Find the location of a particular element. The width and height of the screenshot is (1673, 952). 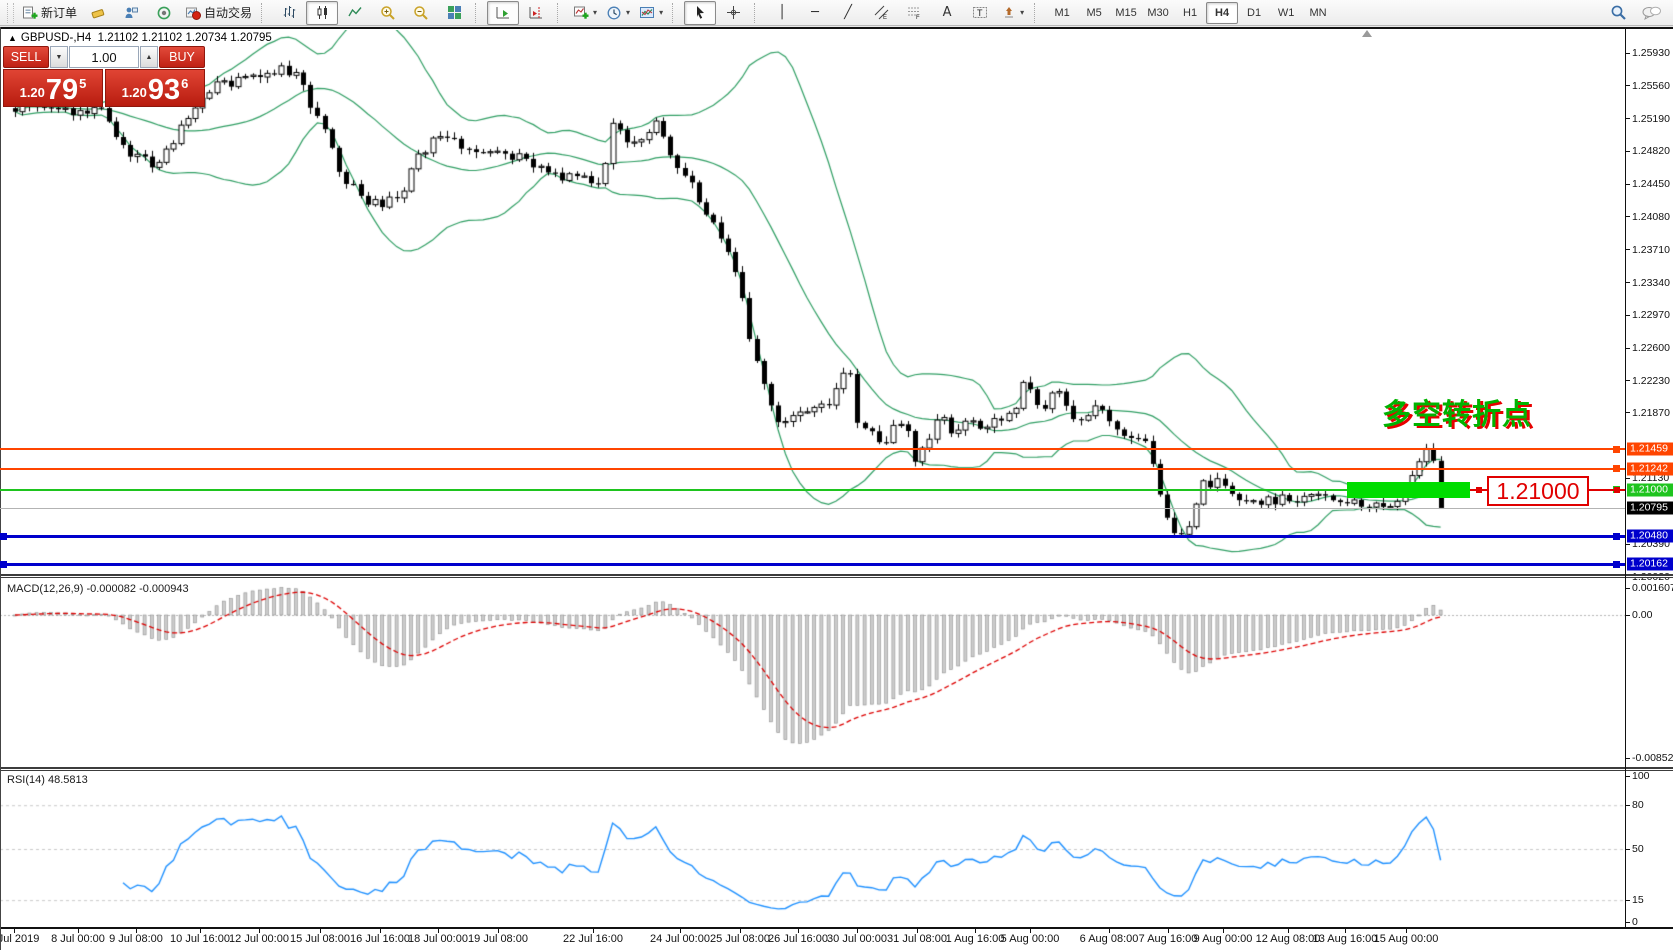

bar-chart-mode-button is located at coordinates (289, 13).